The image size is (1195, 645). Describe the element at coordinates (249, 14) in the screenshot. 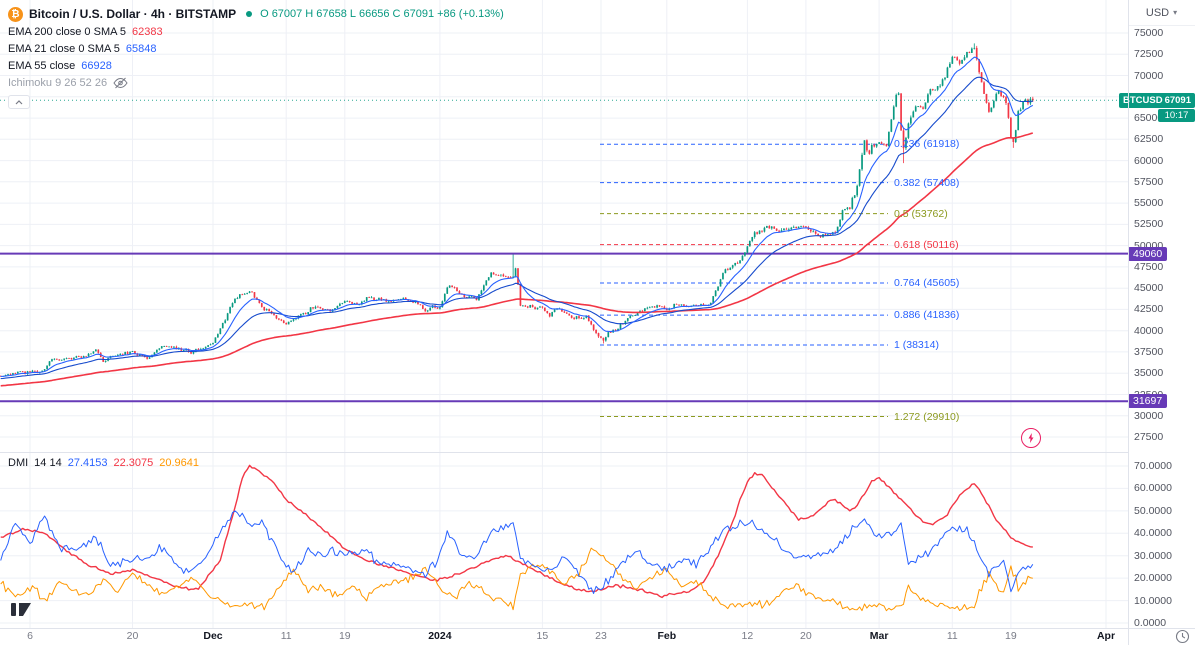

I see `market-status-dot` at that location.